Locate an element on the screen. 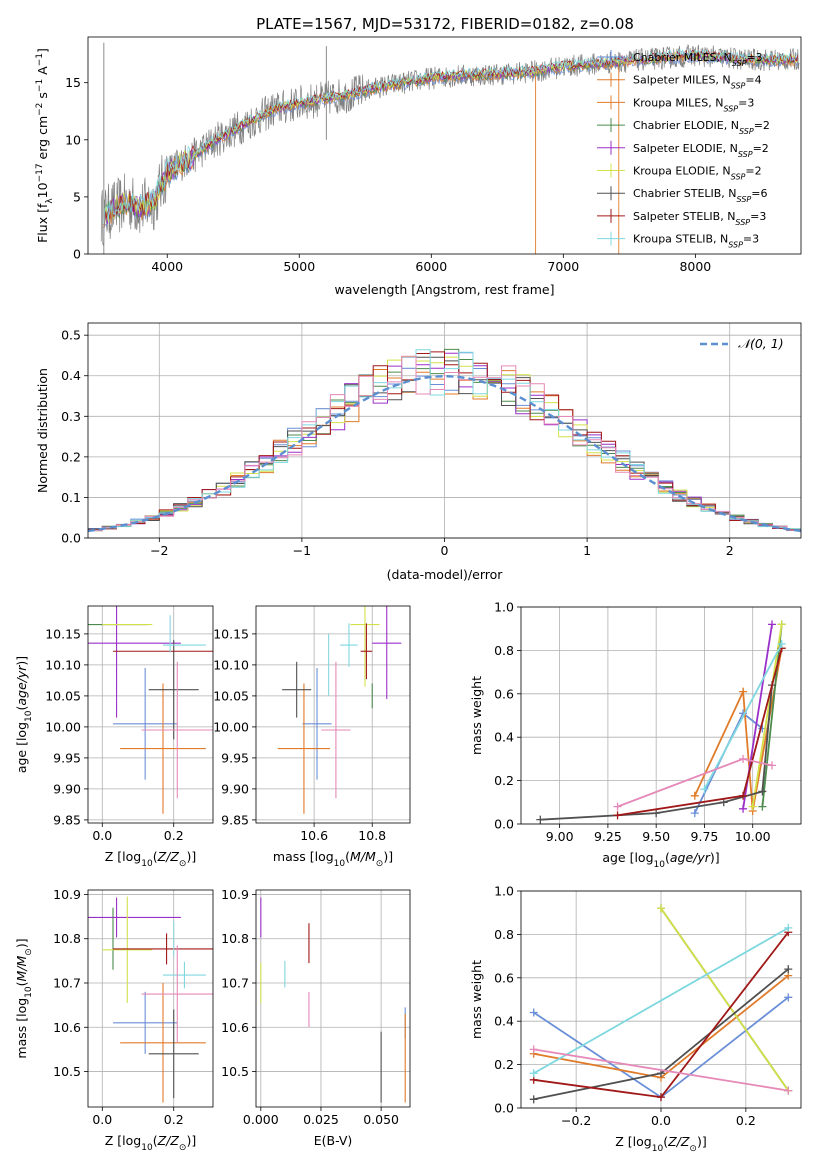 Image resolution: width=819 pixels, height=1170 pixels. residuals-xtick-label: −1 is located at coordinates (302, 550).